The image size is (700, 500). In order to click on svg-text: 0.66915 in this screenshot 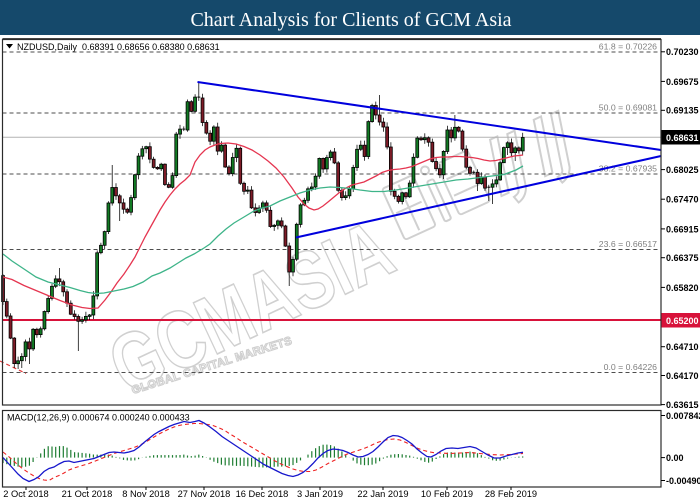, I will do `click(682, 229)`.